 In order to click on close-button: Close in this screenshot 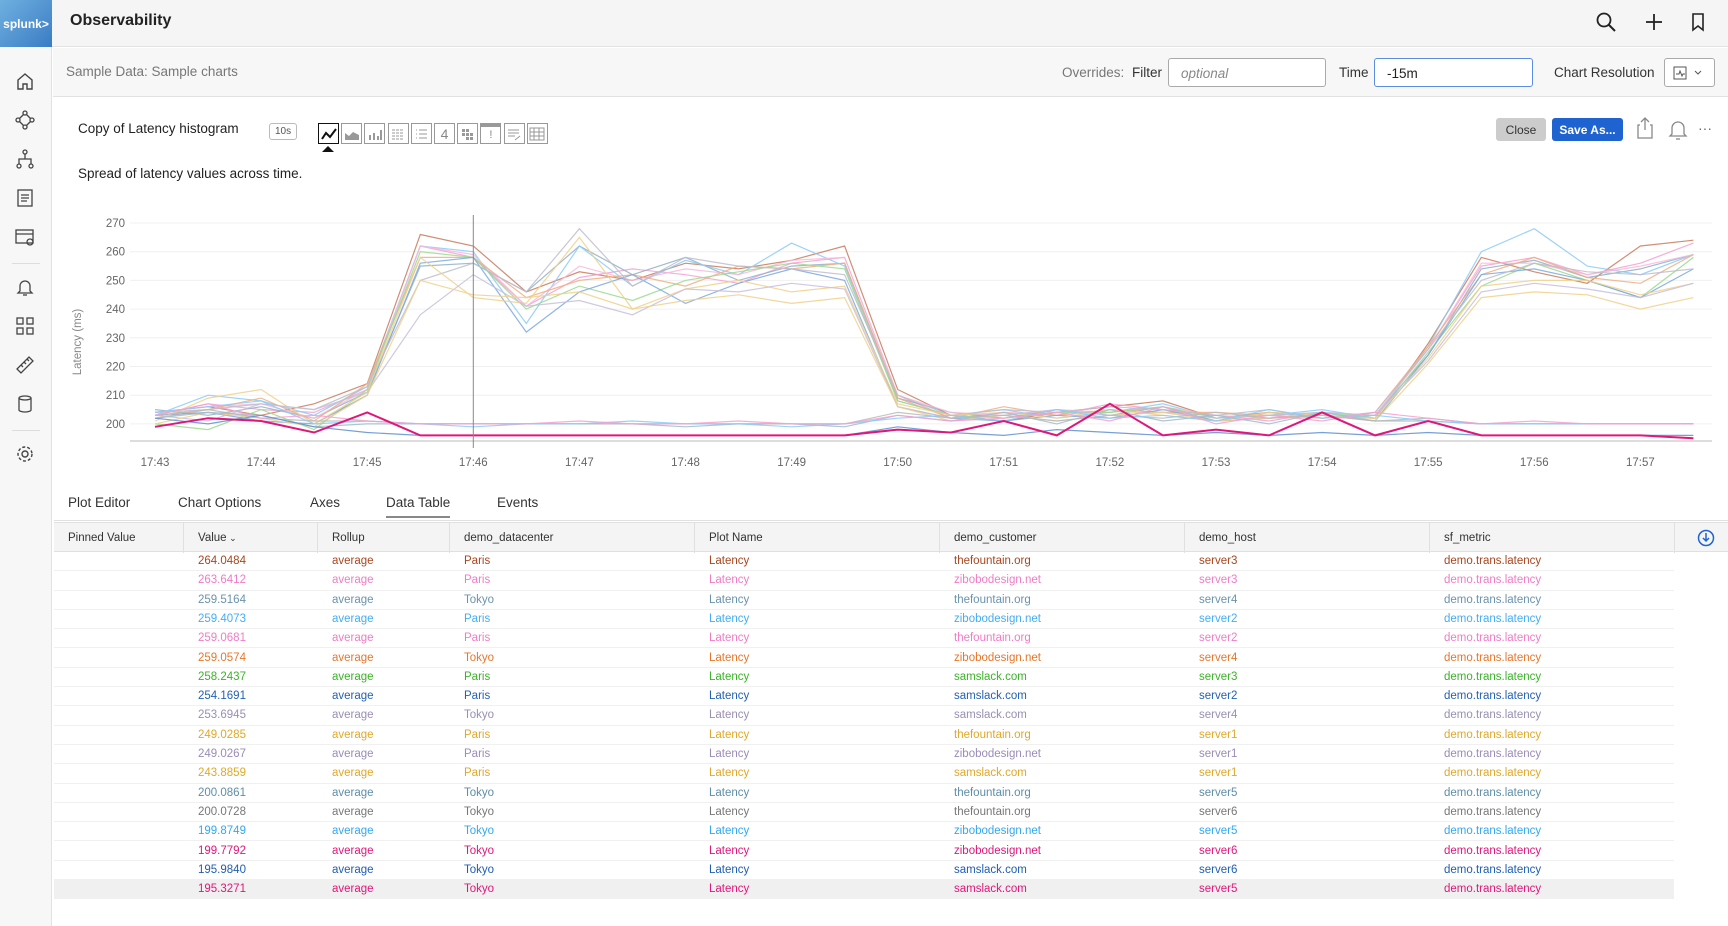, I will do `click(1521, 129)`.